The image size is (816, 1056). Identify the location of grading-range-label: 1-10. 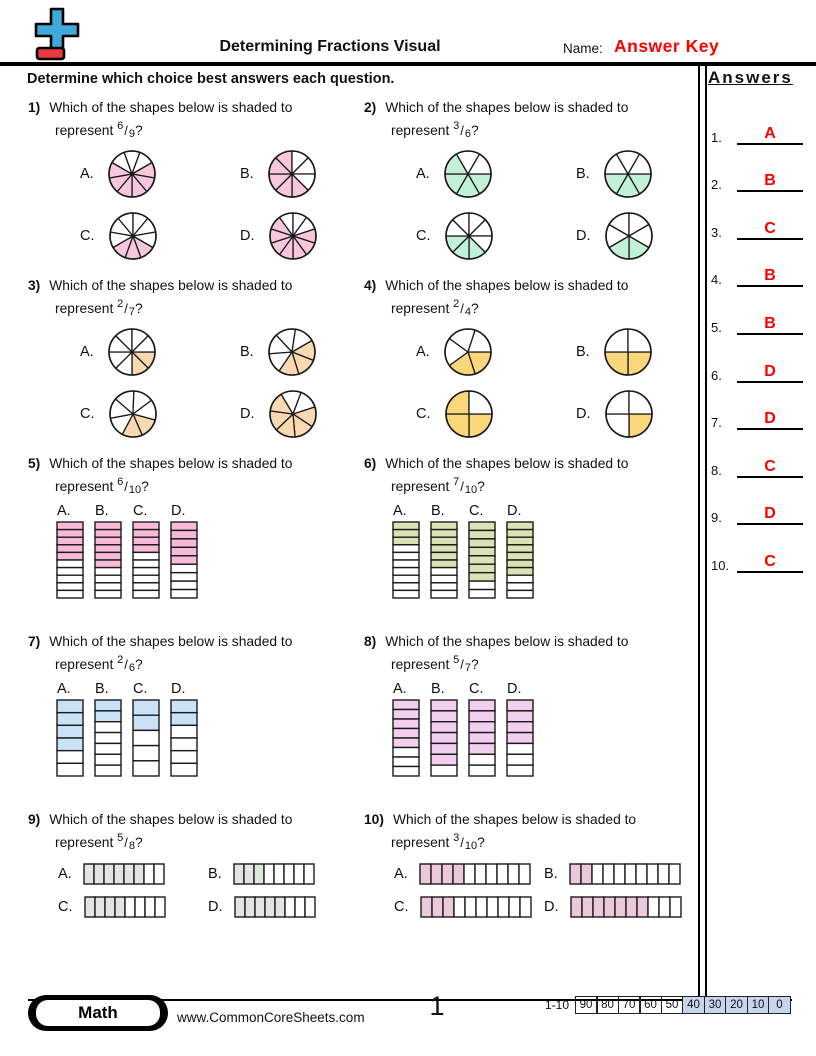
(556, 1005).